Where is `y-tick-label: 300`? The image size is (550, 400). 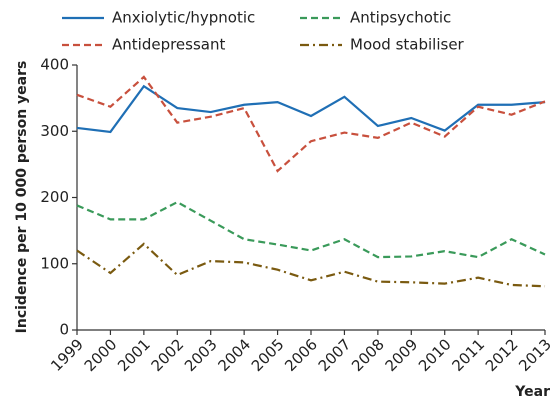 y-tick-label: 300 is located at coordinates (54, 131).